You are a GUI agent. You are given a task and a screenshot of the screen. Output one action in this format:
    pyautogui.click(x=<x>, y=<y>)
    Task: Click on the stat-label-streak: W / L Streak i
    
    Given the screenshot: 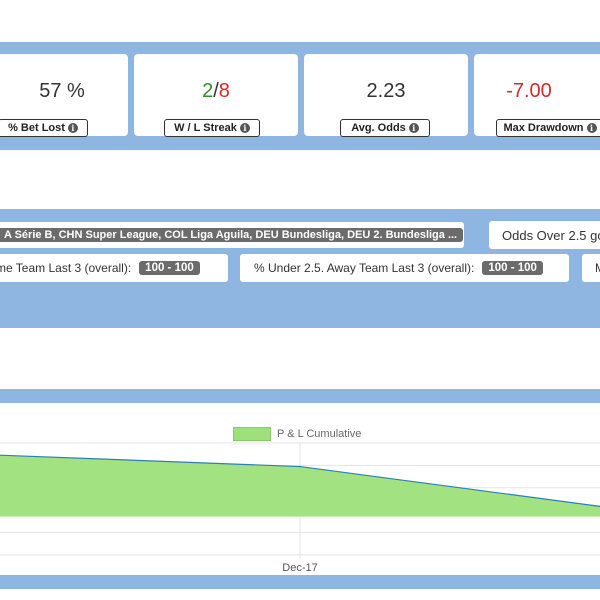 What is the action you would take?
    pyautogui.click(x=212, y=128)
    